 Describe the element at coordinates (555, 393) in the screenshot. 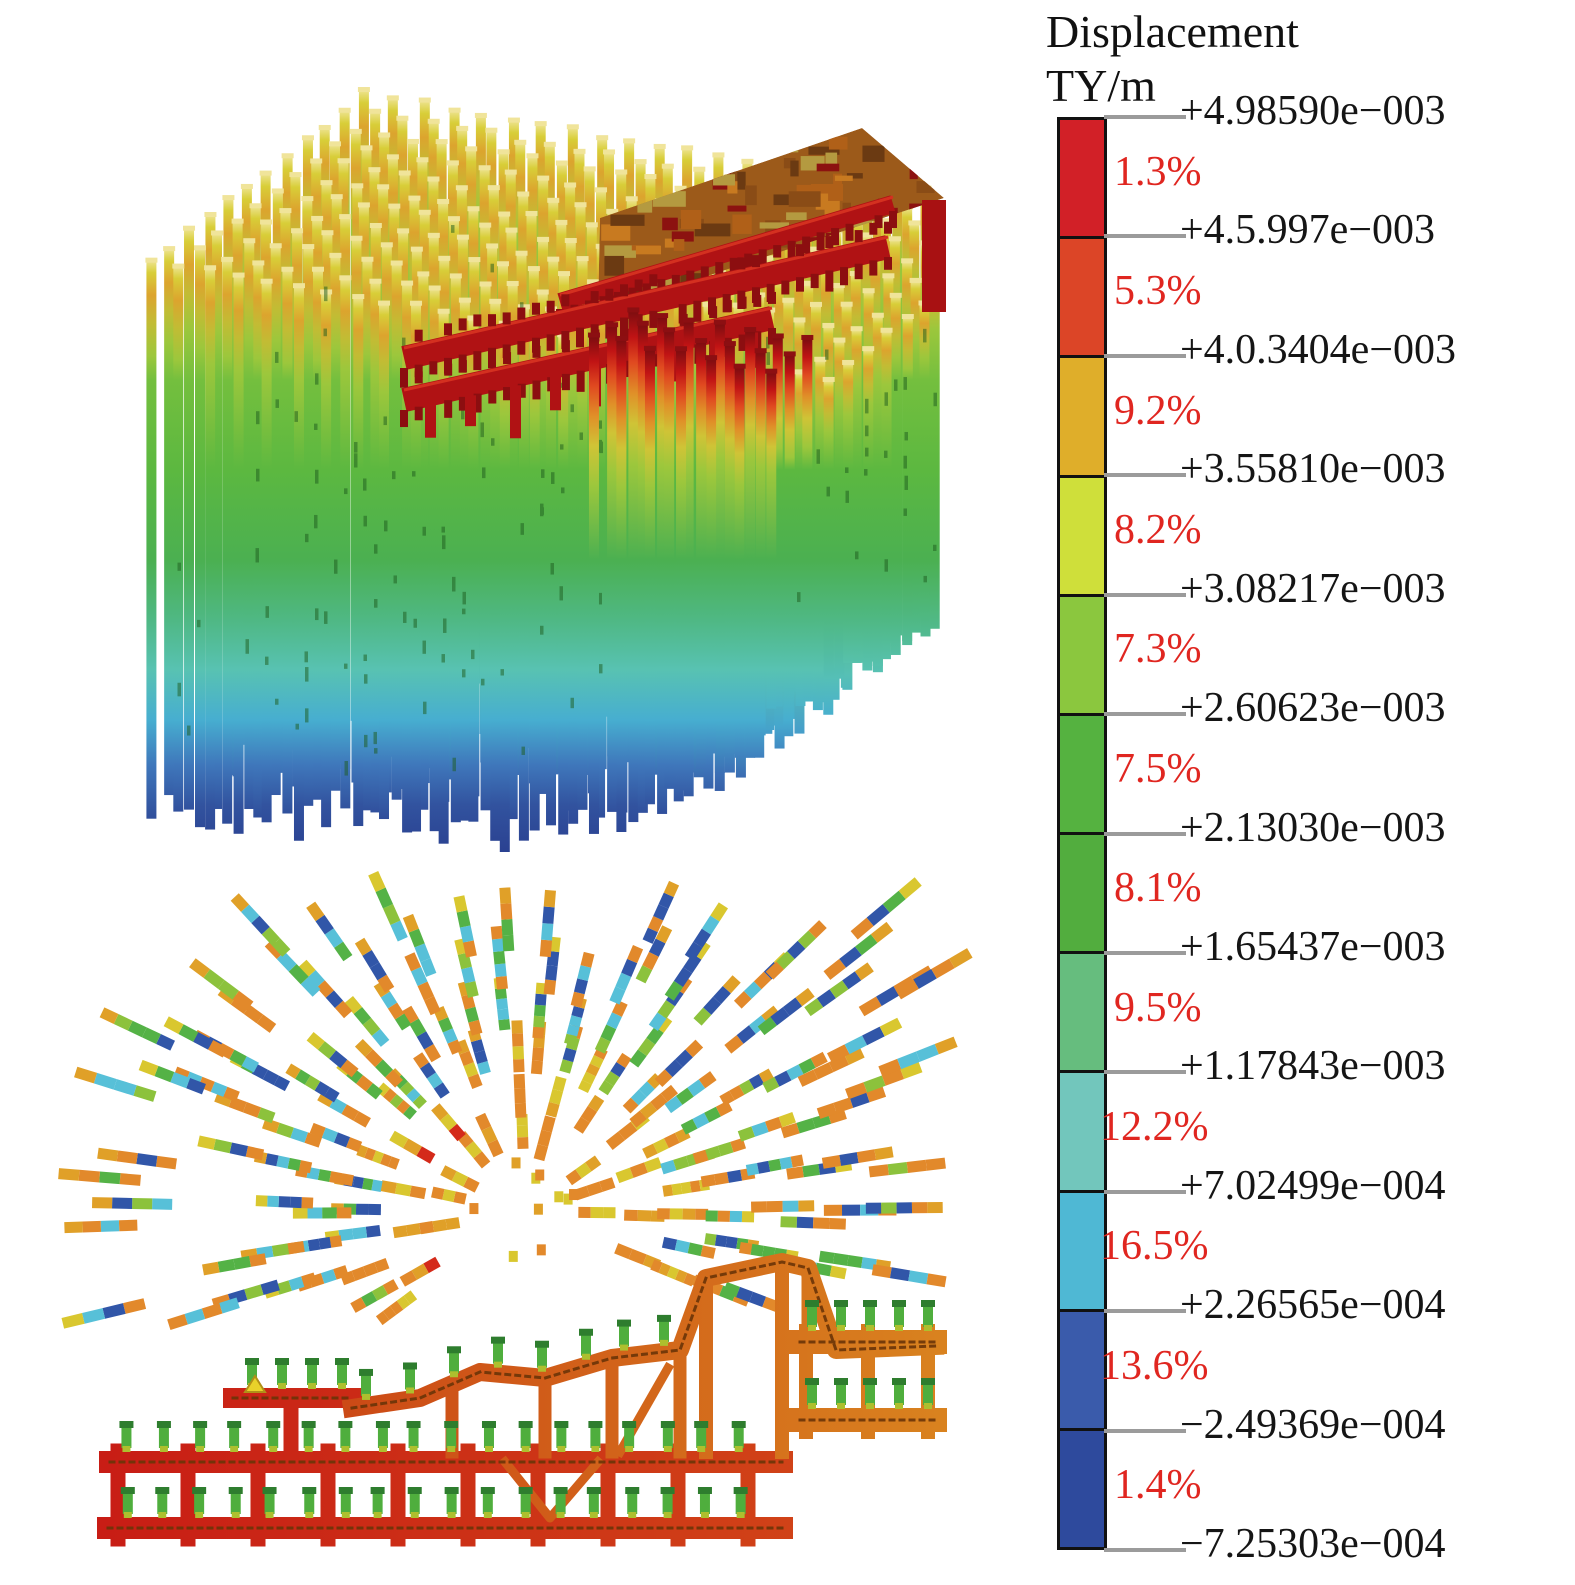

I see `beam-post` at that location.